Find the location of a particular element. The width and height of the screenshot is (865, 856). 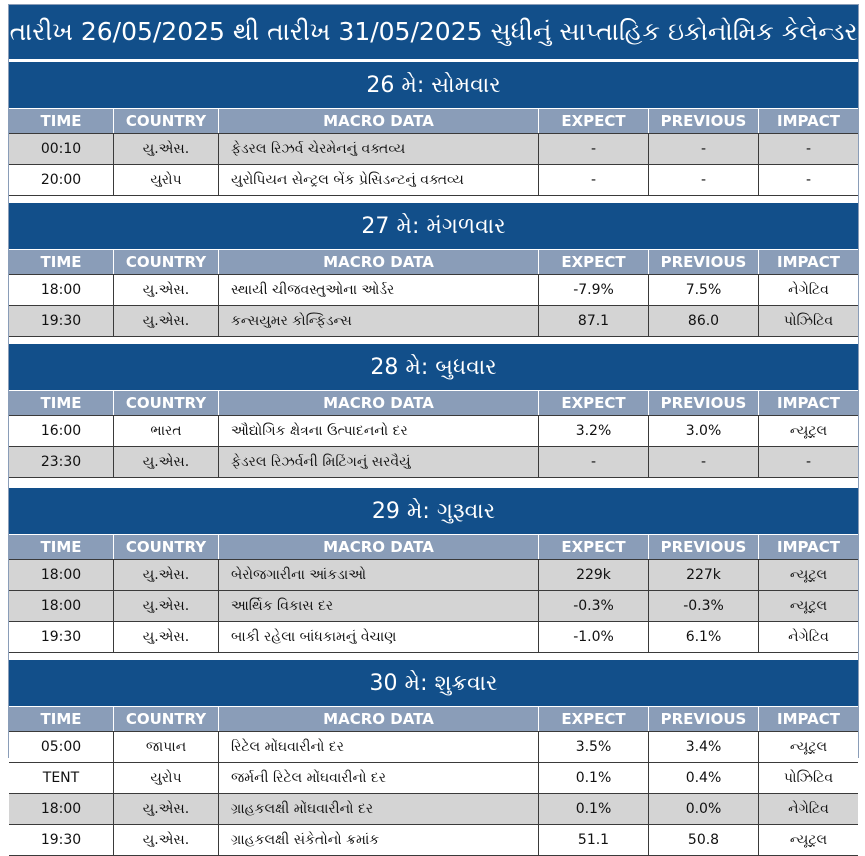

day-header: 30 મે: શુક્રવાર is located at coordinates (433, 683).